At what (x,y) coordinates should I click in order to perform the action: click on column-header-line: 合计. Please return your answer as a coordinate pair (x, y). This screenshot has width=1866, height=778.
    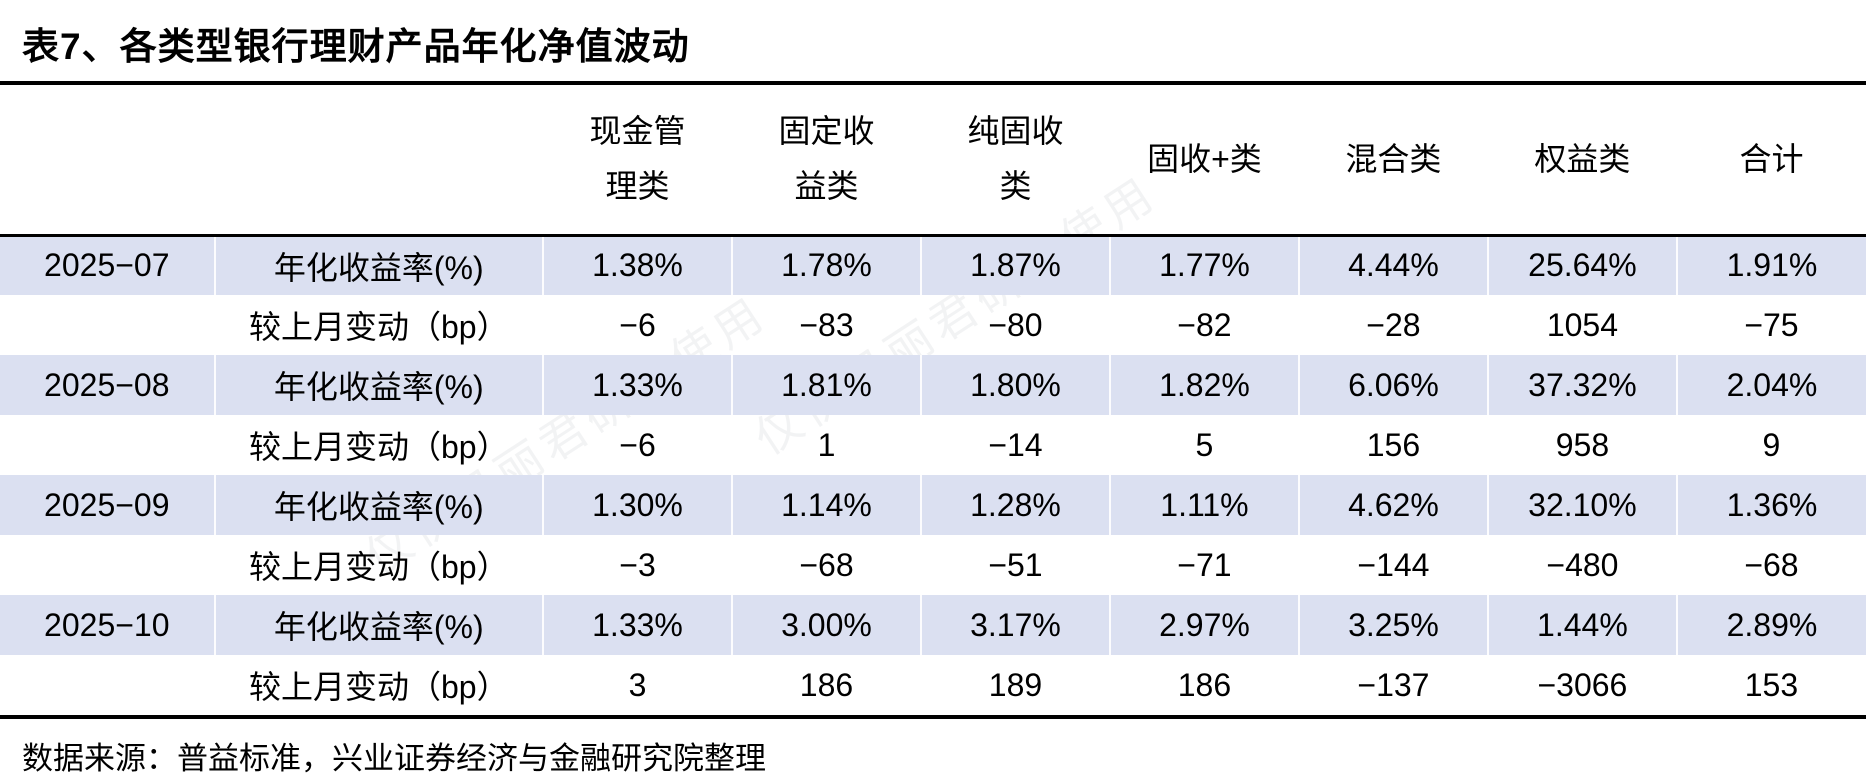
    Looking at the image, I should click on (1771, 158).